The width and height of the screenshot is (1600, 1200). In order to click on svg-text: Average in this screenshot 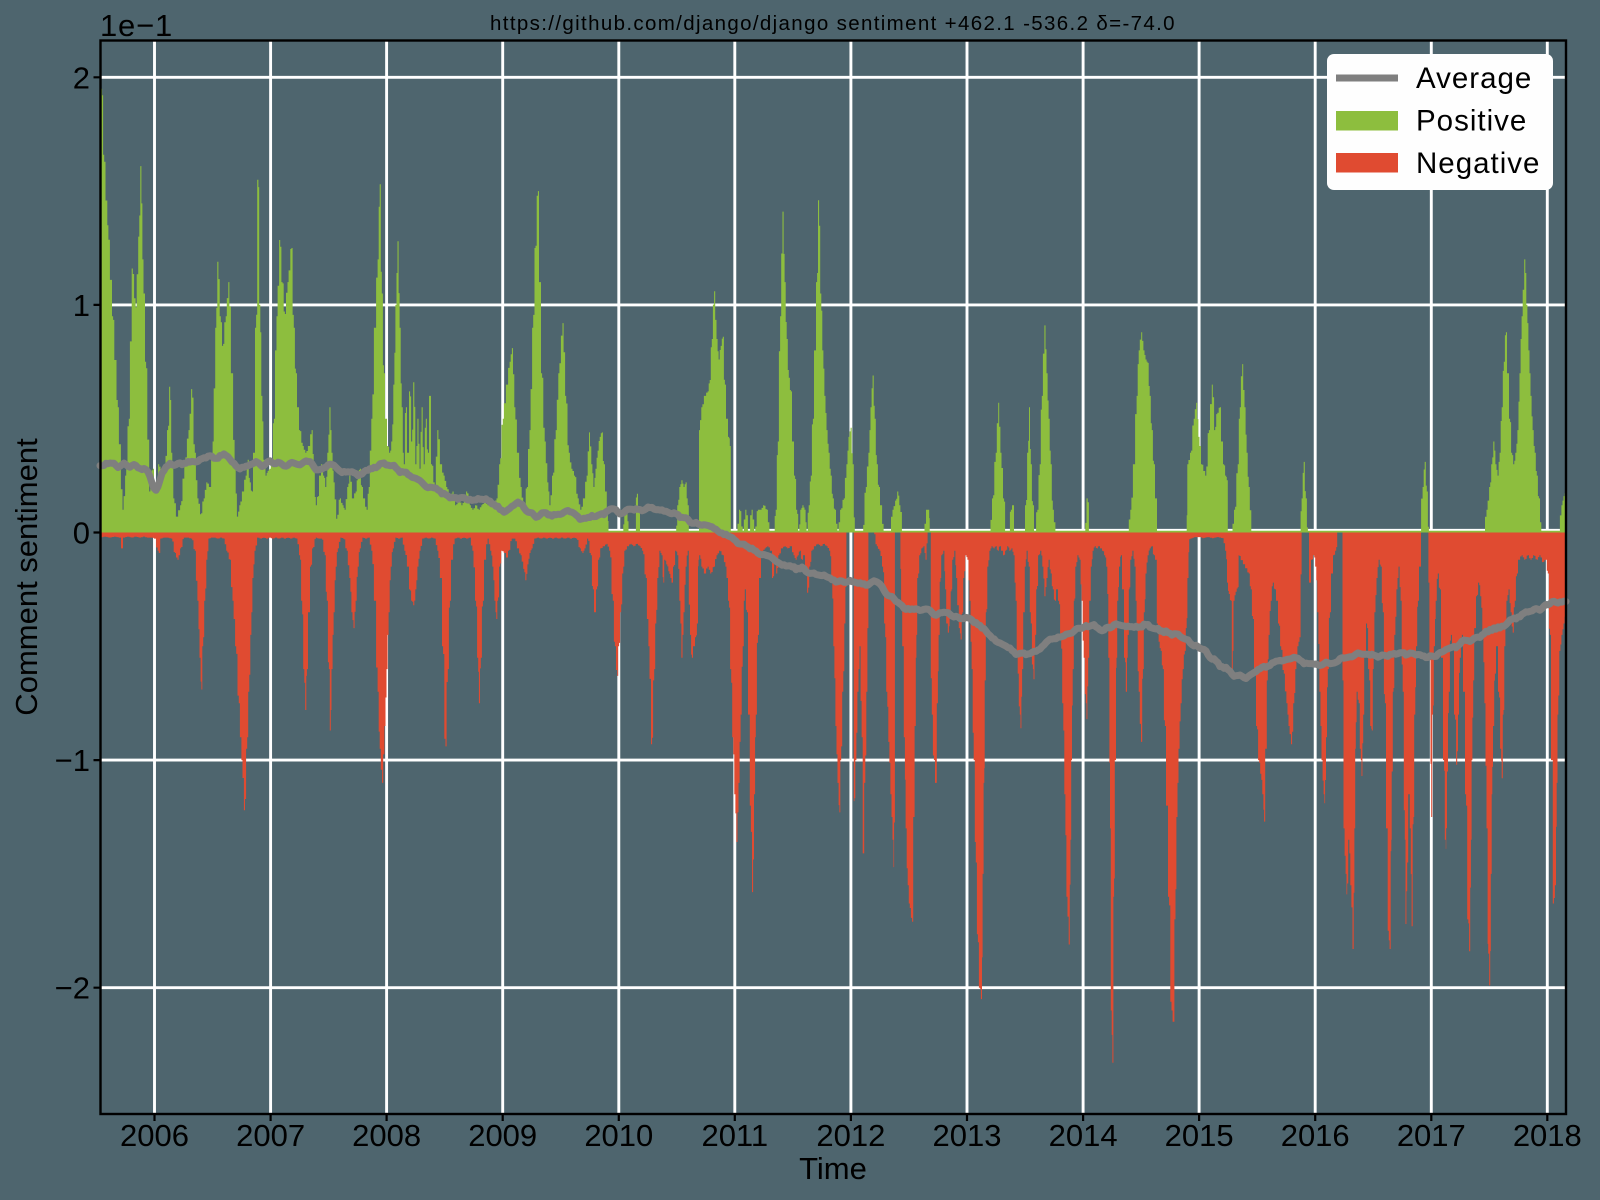, I will do `click(1474, 78)`.